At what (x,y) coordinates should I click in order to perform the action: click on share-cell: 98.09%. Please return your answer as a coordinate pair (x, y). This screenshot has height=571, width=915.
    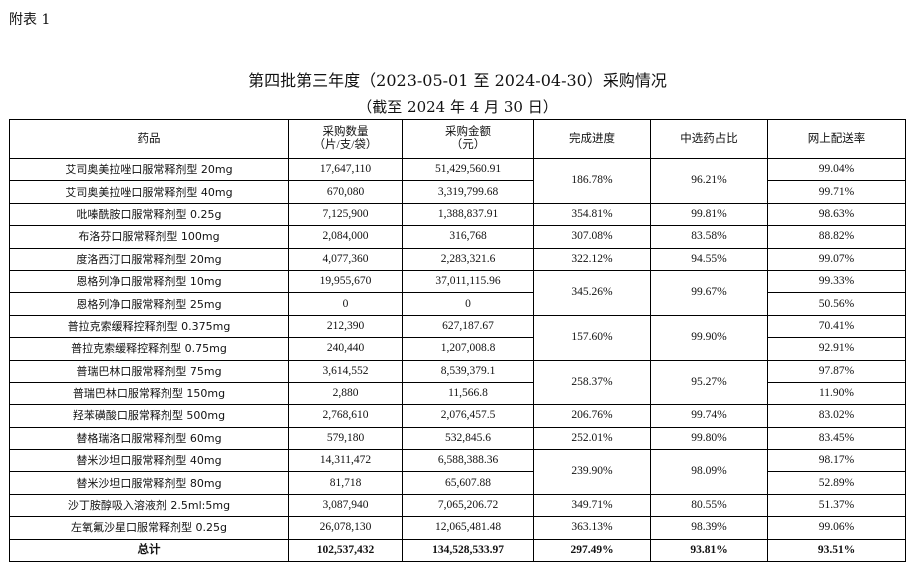
    Looking at the image, I should click on (709, 472).